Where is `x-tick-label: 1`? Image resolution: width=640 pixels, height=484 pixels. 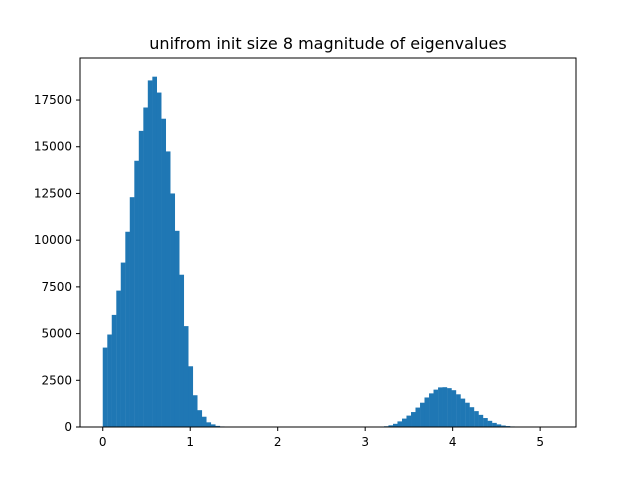
x-tick-label: 1 is located at coordinates (190, 442).